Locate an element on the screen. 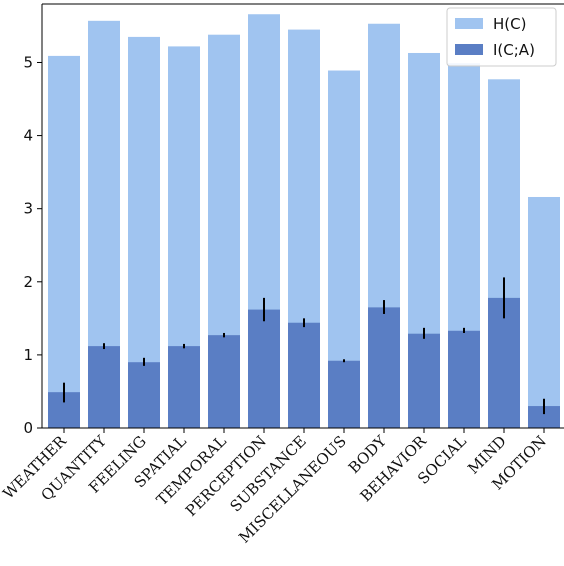  bar-i-quantity is located at coordinates (104, 387).